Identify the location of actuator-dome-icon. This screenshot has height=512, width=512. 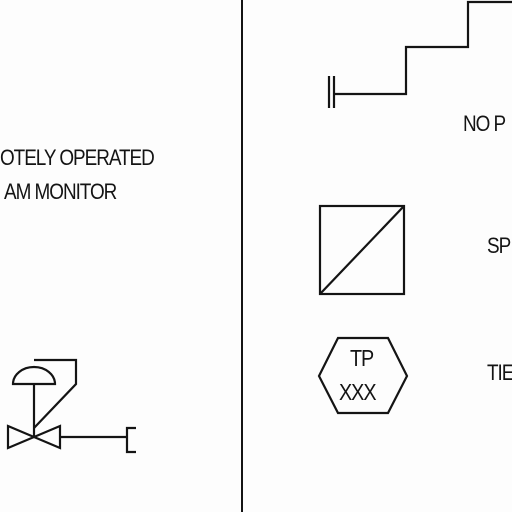
(34, 375).